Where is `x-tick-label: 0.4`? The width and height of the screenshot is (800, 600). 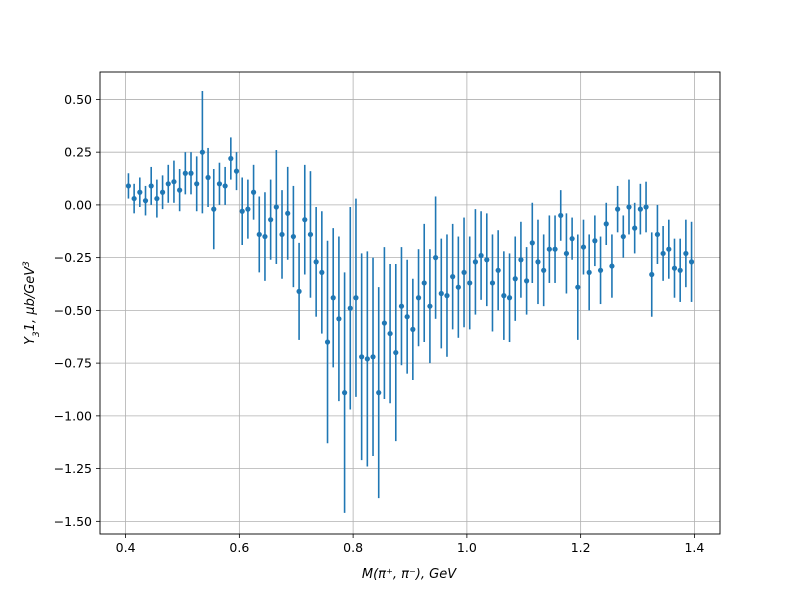
x-tick-label: 0.4 is located at coordinates (126, 547).